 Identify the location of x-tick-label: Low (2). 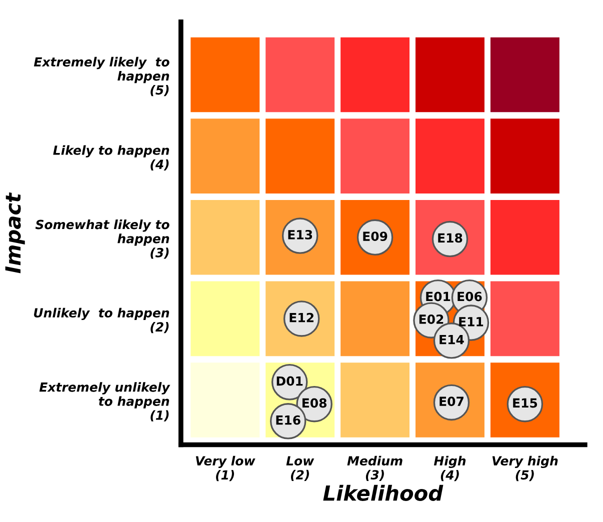
(300, 468).